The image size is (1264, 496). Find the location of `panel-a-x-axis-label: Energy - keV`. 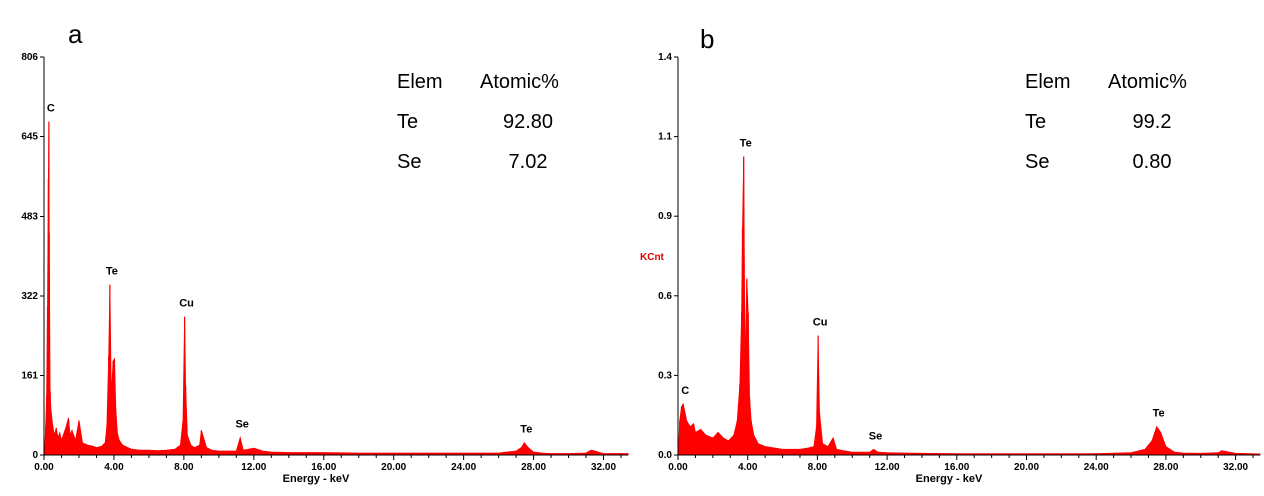

panel-a-x-axis-label: Energy - keV is located at coordinates (316, 479).